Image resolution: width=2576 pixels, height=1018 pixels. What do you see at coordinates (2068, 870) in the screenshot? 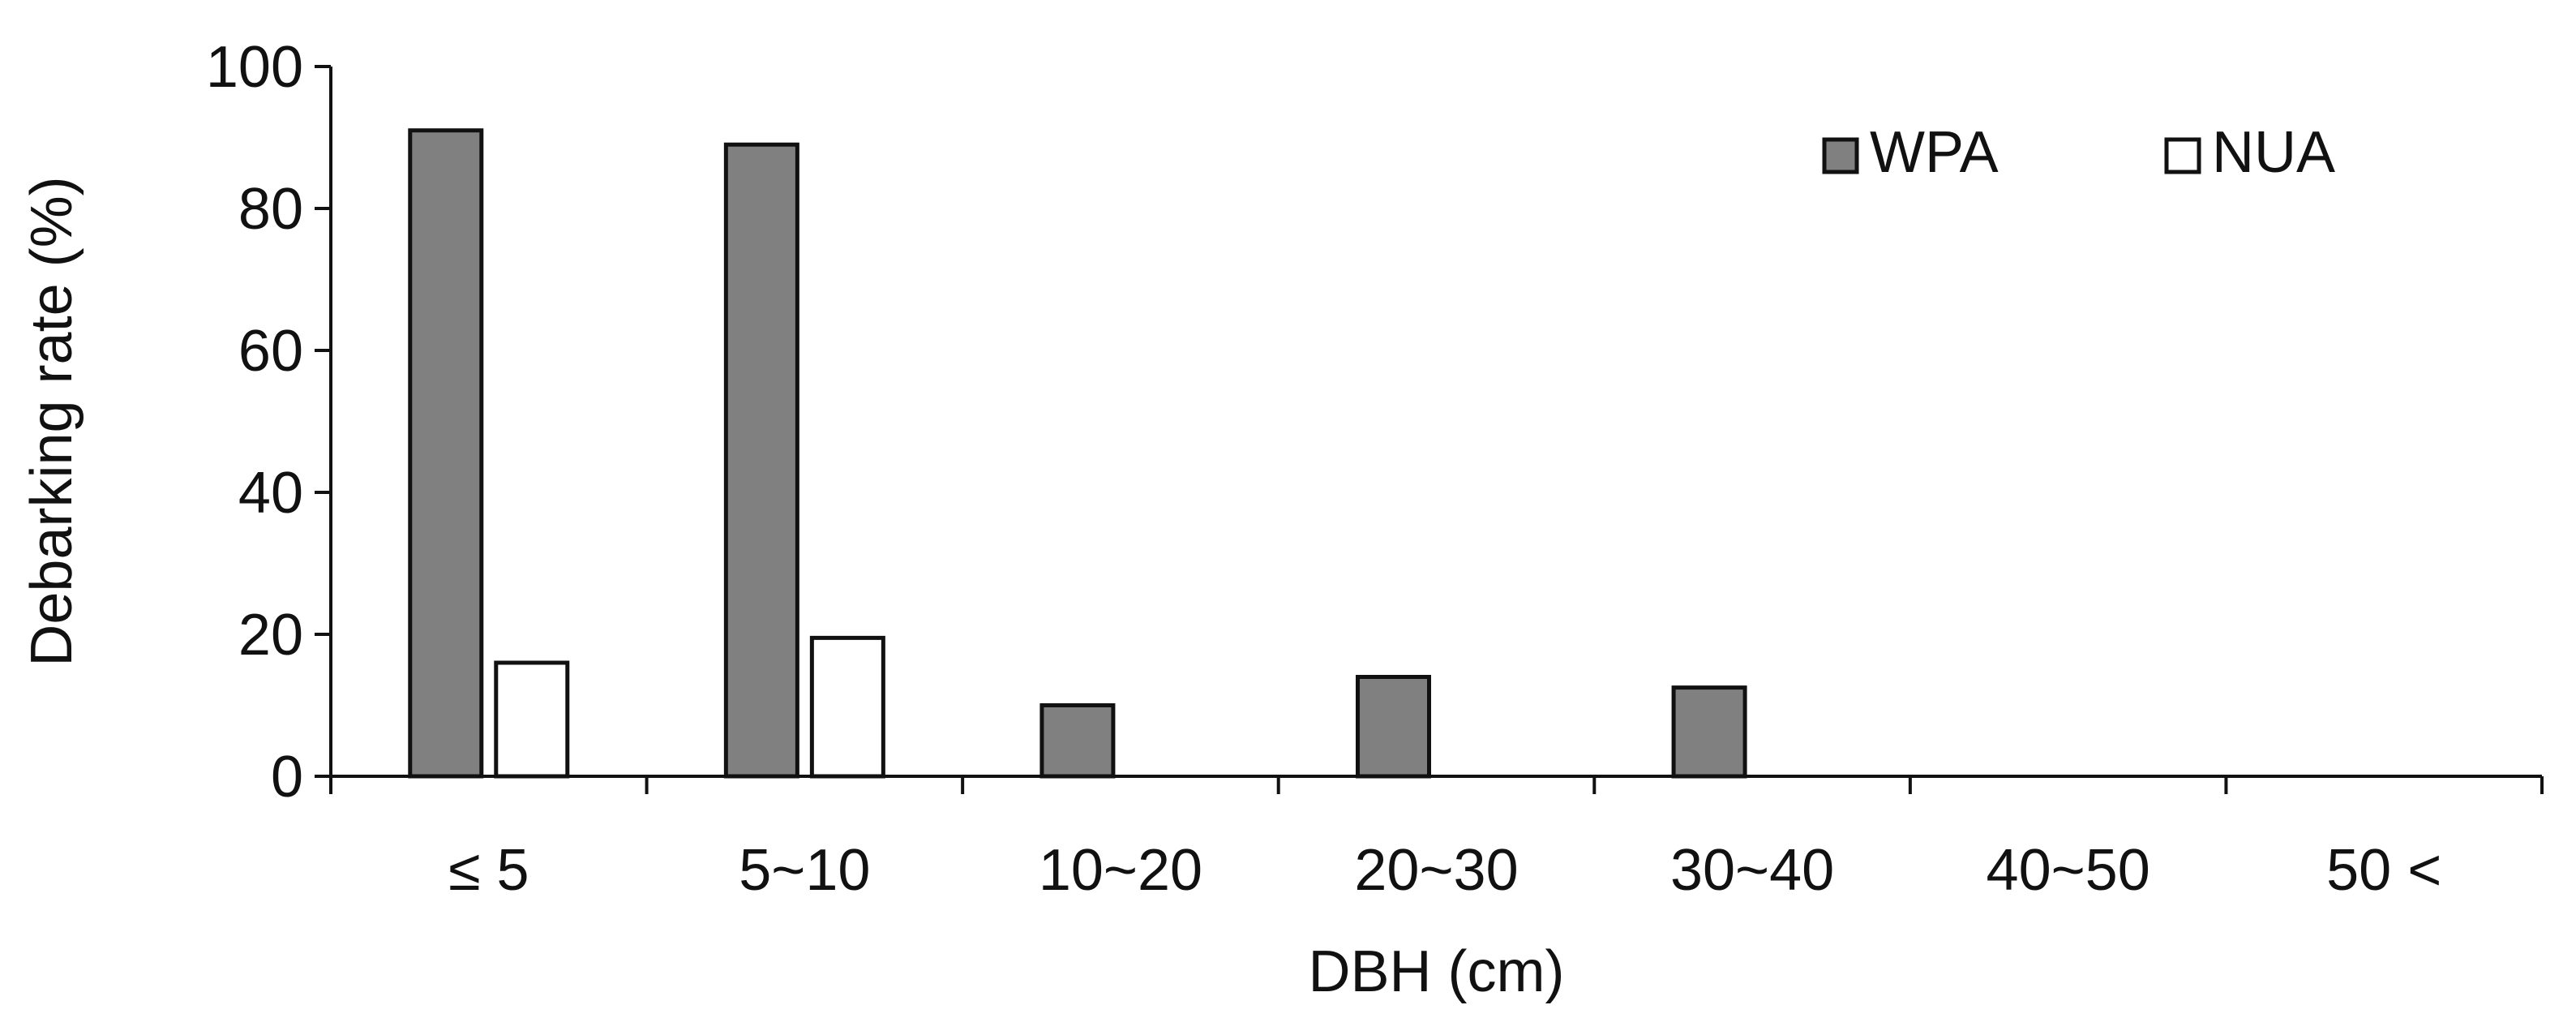
I see `x-tick-label: 40~50` at bounding box center [2068, 870].